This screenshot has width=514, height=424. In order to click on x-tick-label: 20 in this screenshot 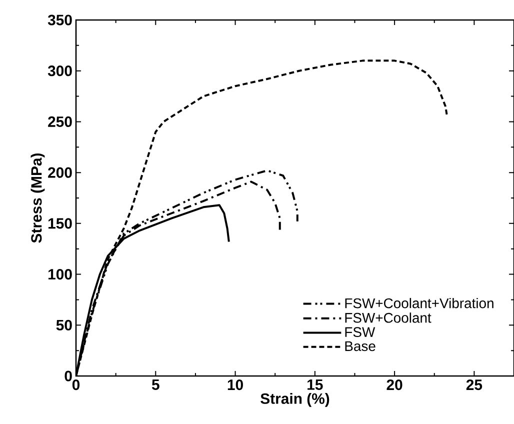, I will do `click(394, 385)`.